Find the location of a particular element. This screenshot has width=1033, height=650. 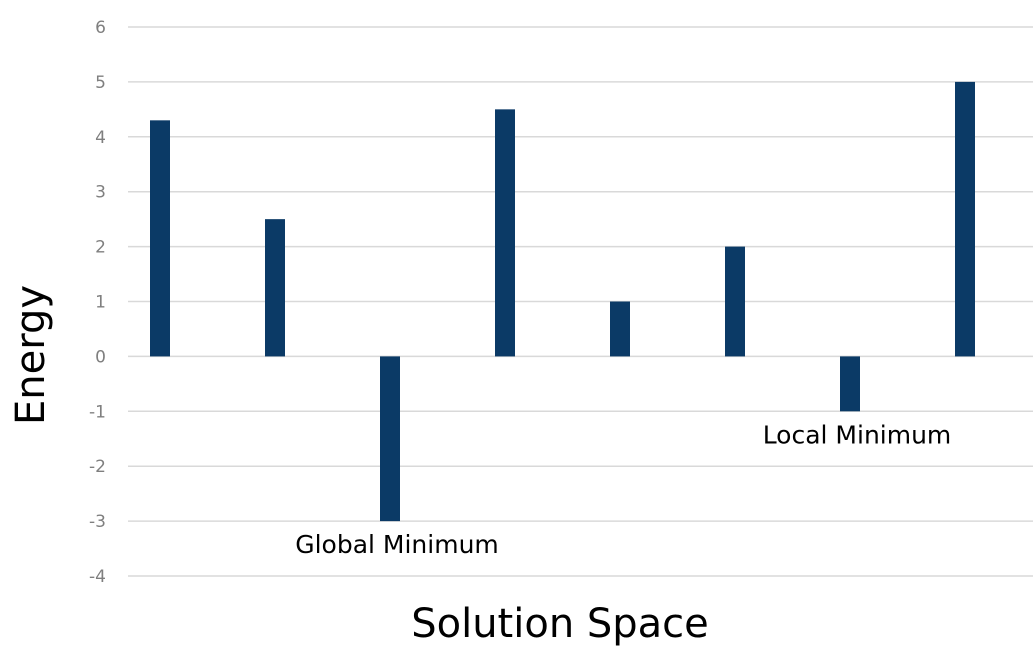

y-tick-label: -3 is located at coordinates (97, 522).